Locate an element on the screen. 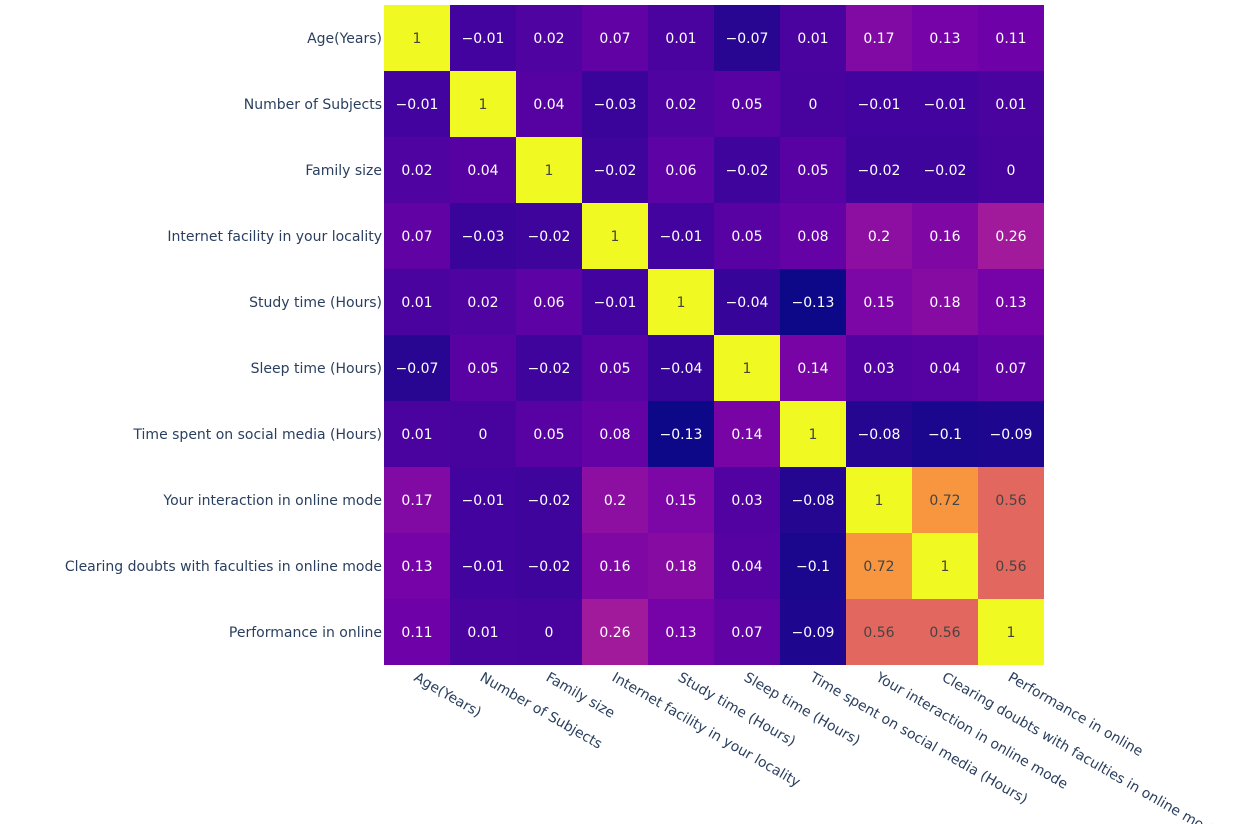  x-tick-label: Sleep time (Hours) is located at coordinates (802, 710).